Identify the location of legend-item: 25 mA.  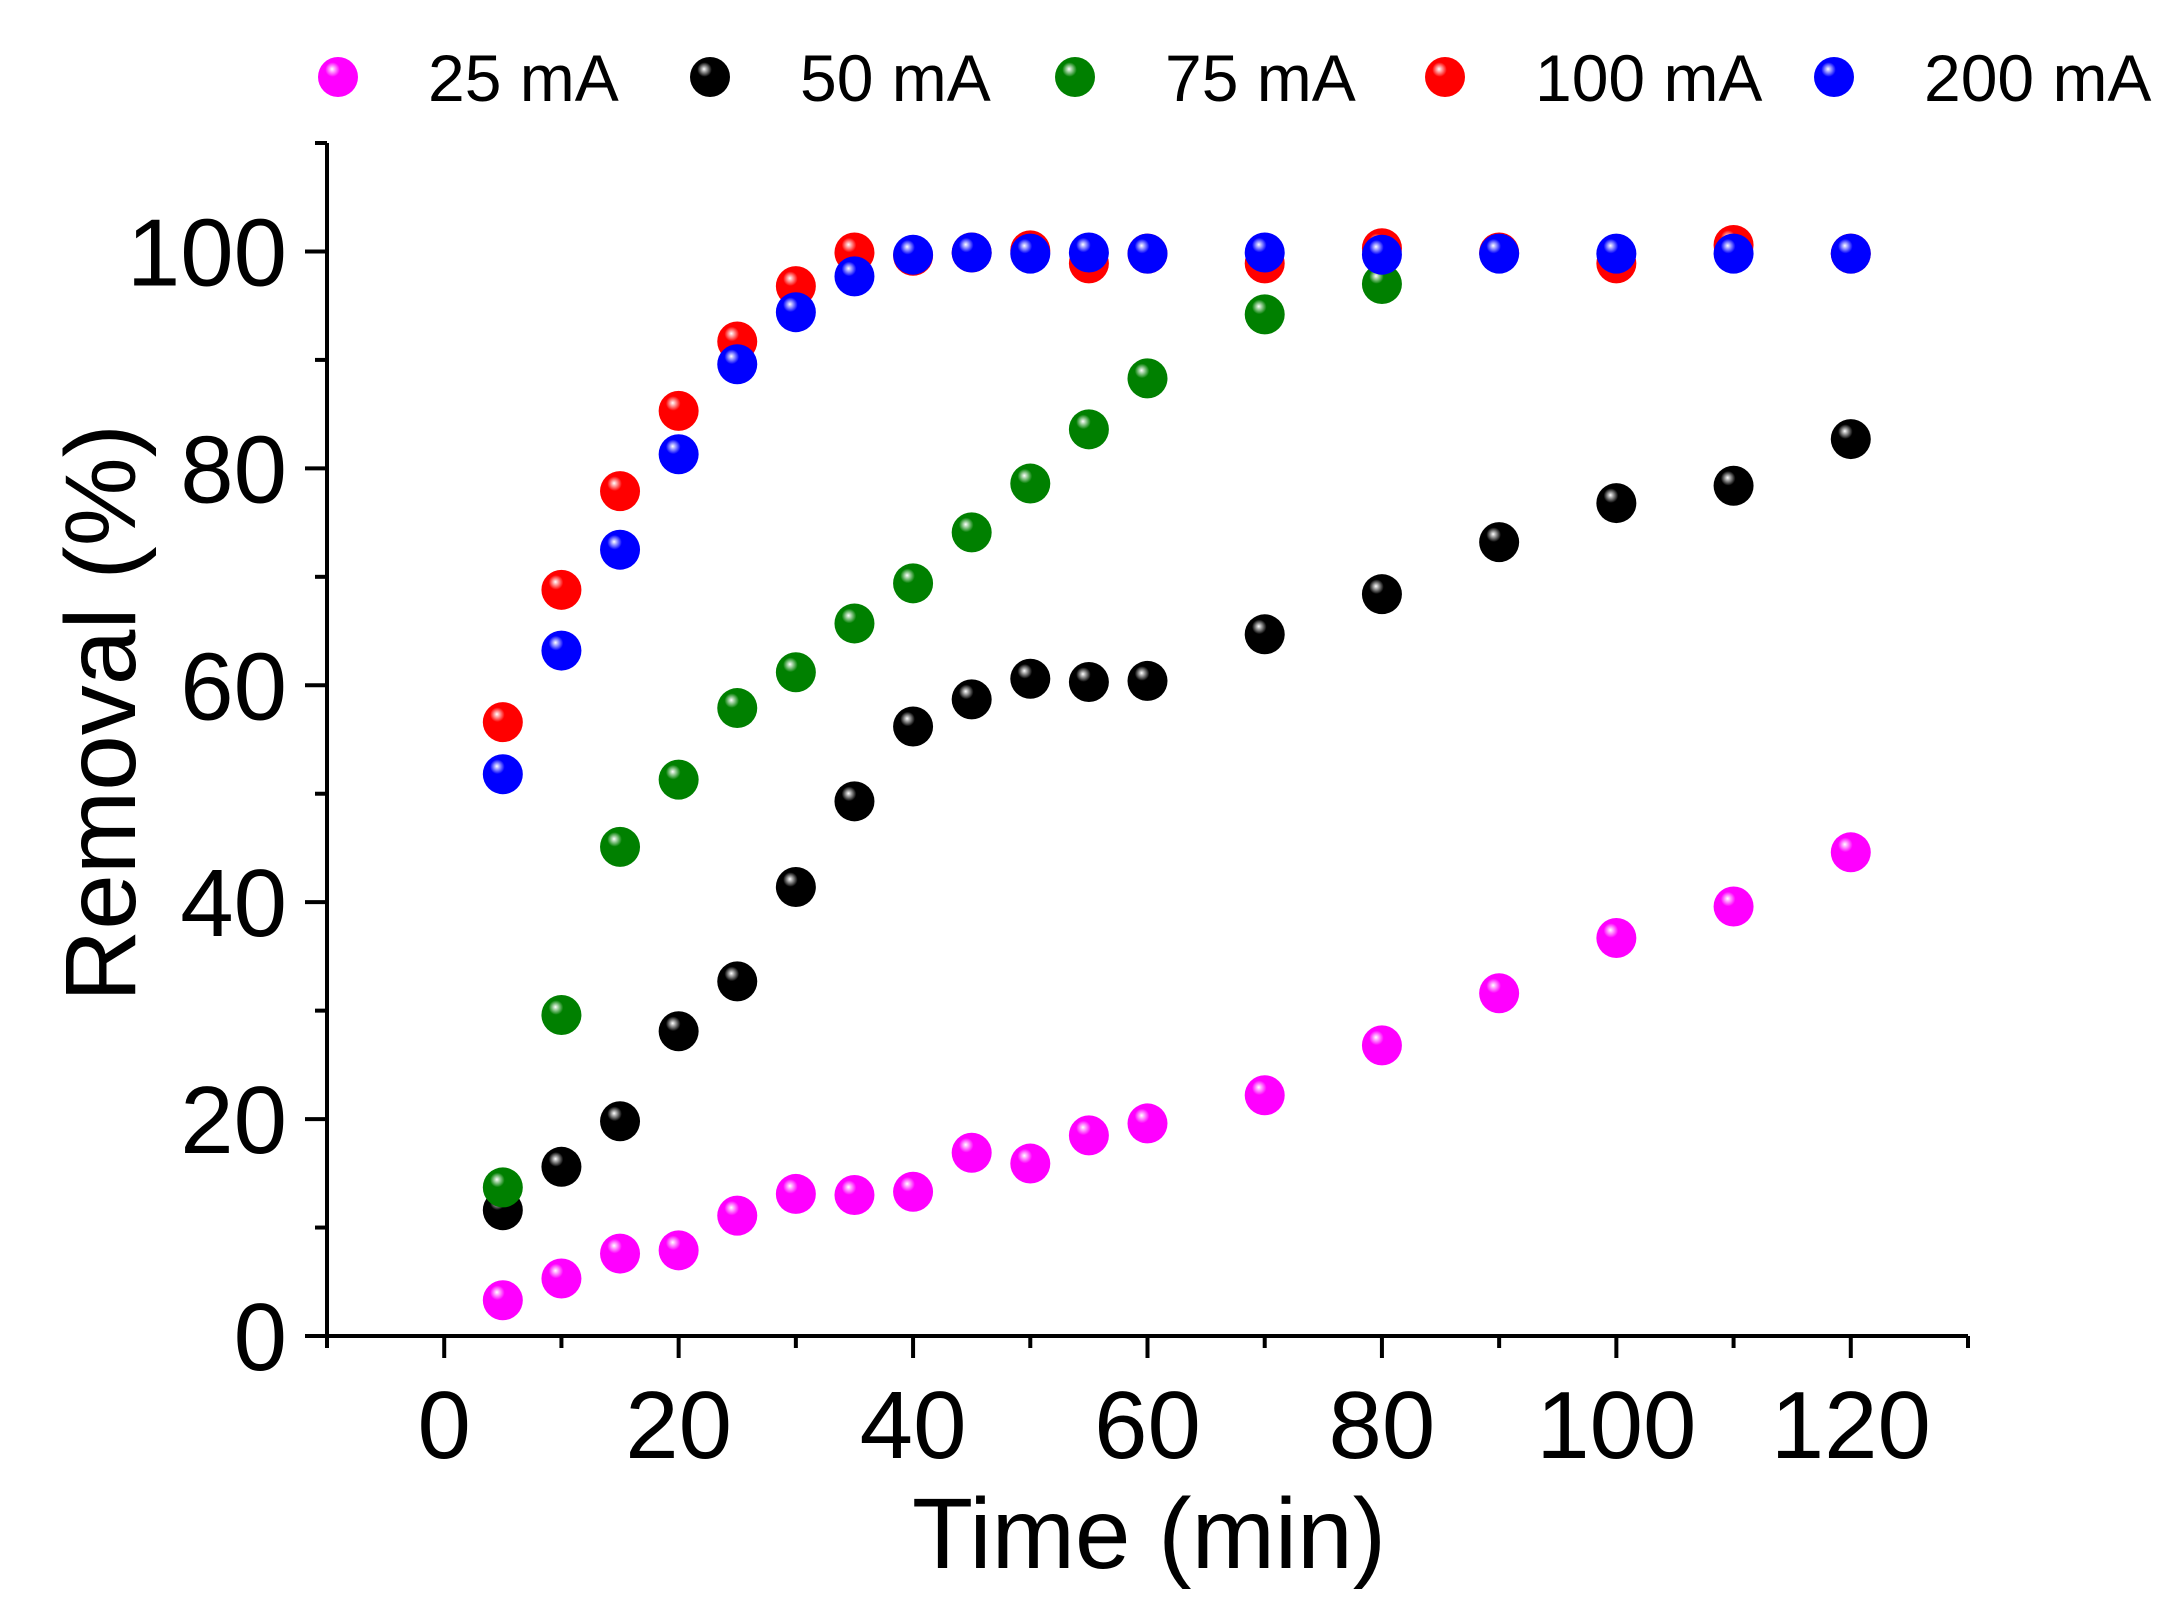
(468, 78).